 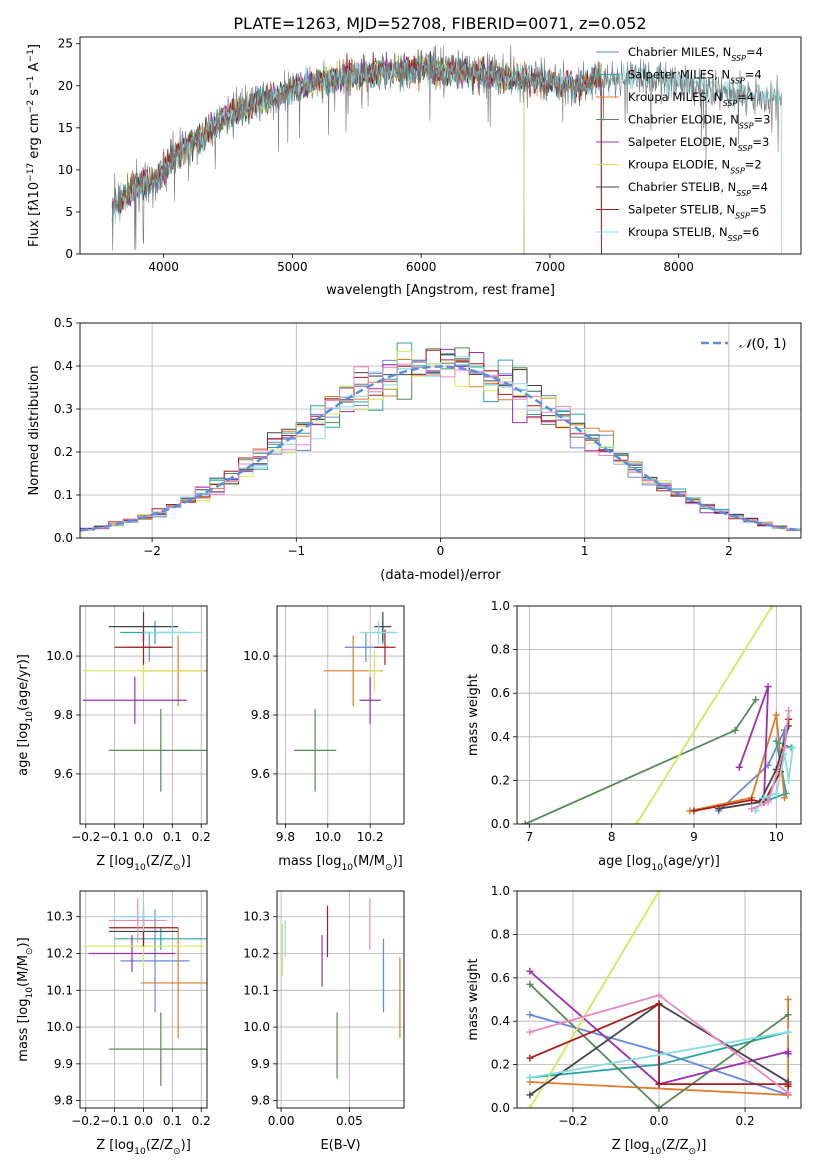 What do you see at coordinates (256, 1027) in the screenshot?
I see `y-tick-label: 10.0` at bounding box center [256, 1027].